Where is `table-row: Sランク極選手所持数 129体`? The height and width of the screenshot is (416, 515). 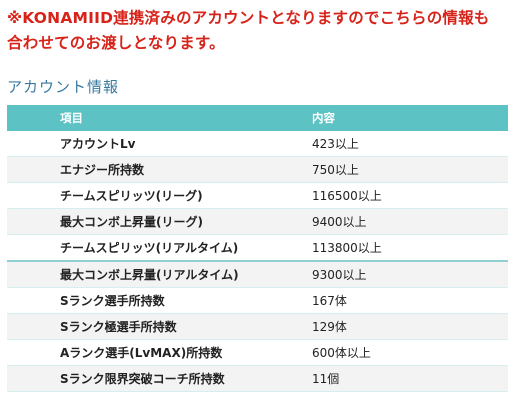
table-row: Sランク極選手所持数 129体 is located at coordinates (257, 326).